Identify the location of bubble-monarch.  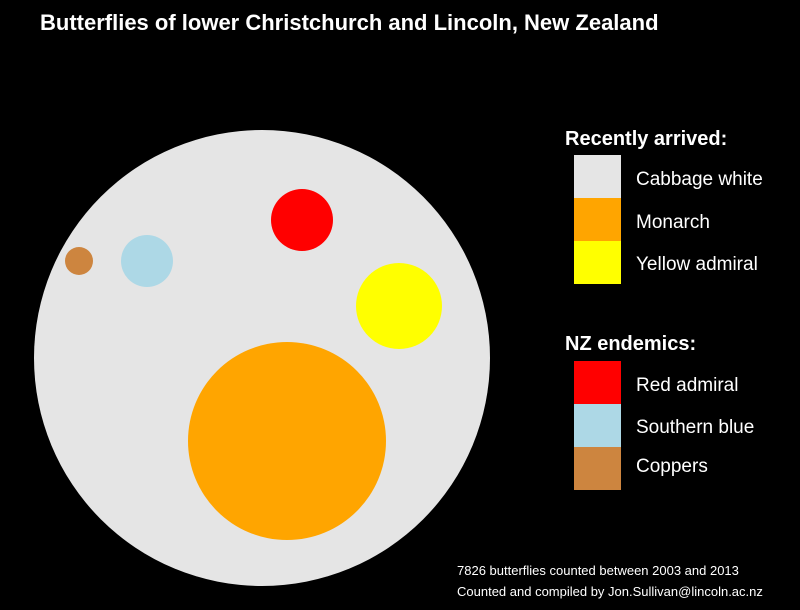
(287, 441).